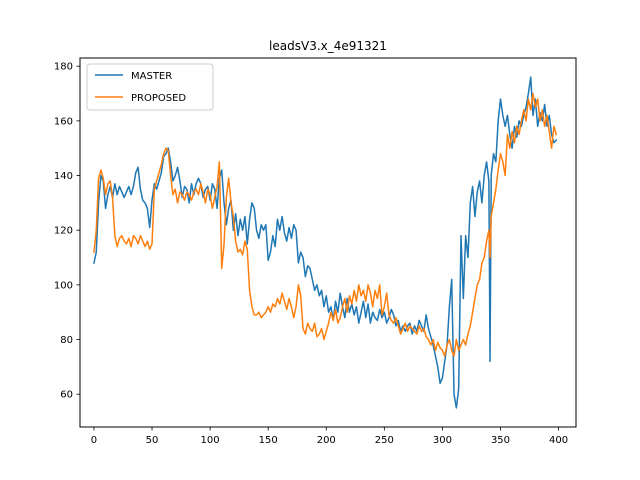 This screenshot has width=640, height=480. I want to click on legend-label-master: MASTER, so click(151, 76).